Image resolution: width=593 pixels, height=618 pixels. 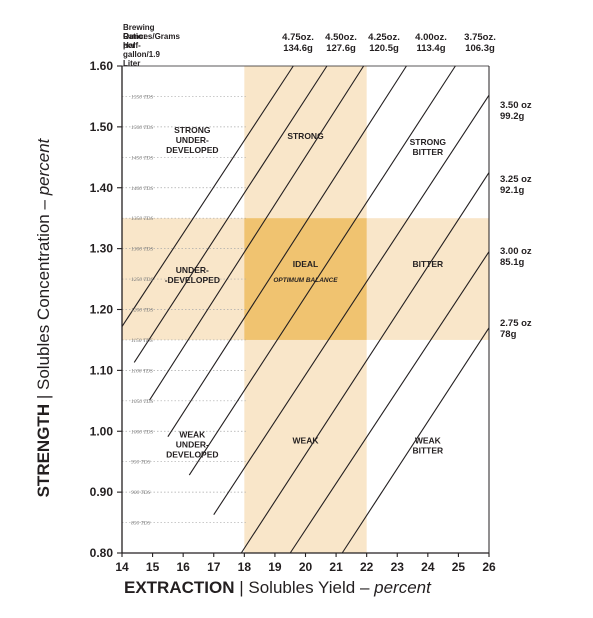 I want to click on region-label-0-line-1: UNDER-, so click(x=192, y=140).